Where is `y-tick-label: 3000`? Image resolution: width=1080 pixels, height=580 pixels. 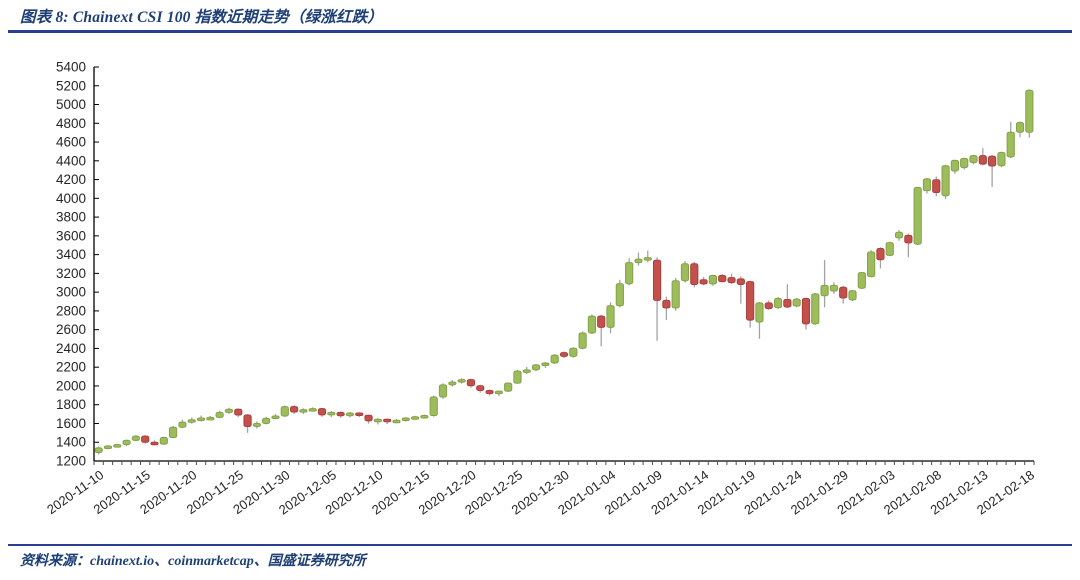 y-tick-label: 3000 is located at coordinates (71, 292).